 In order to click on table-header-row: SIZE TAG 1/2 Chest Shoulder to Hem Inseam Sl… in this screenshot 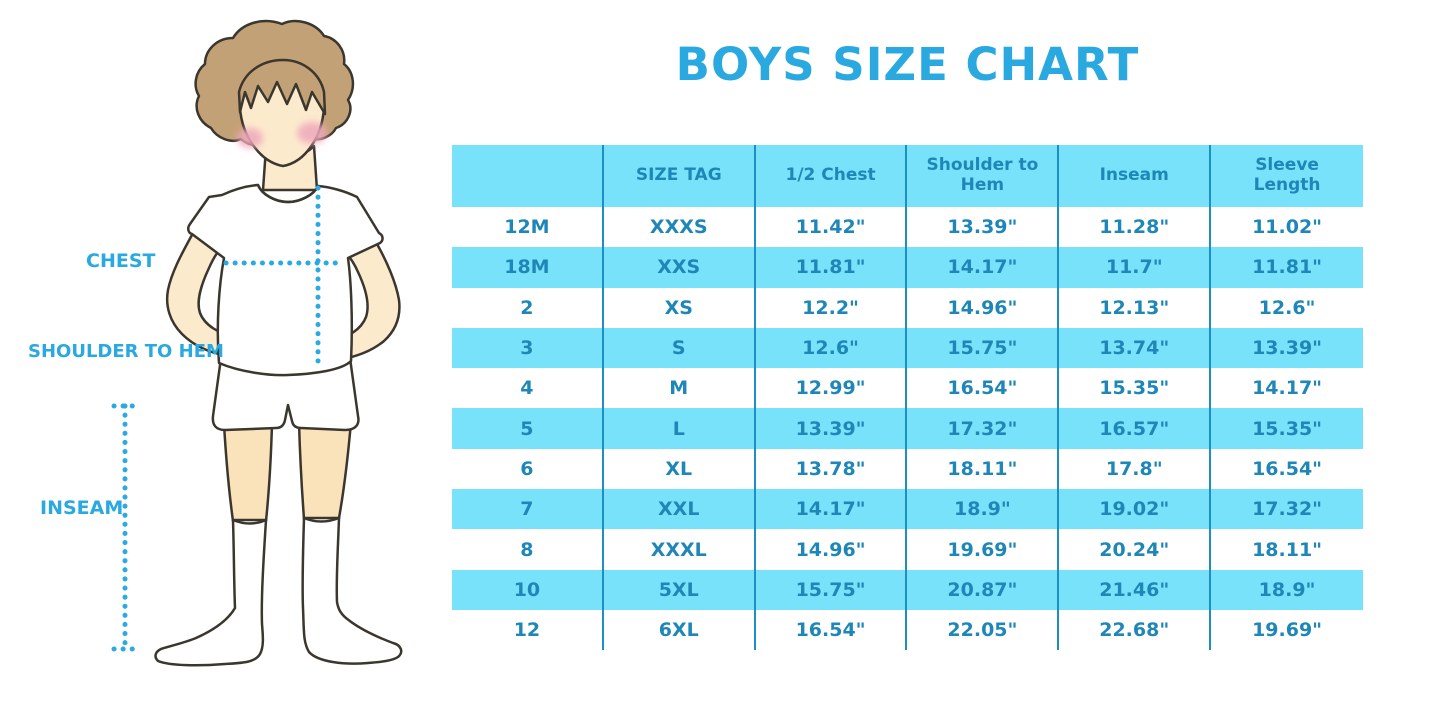, I will do `click(907, 176)`.